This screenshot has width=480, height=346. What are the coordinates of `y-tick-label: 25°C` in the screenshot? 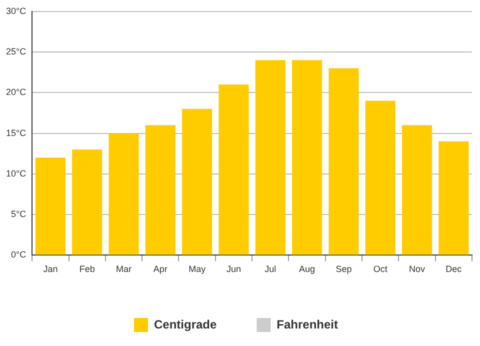 It's located at (16, 51).